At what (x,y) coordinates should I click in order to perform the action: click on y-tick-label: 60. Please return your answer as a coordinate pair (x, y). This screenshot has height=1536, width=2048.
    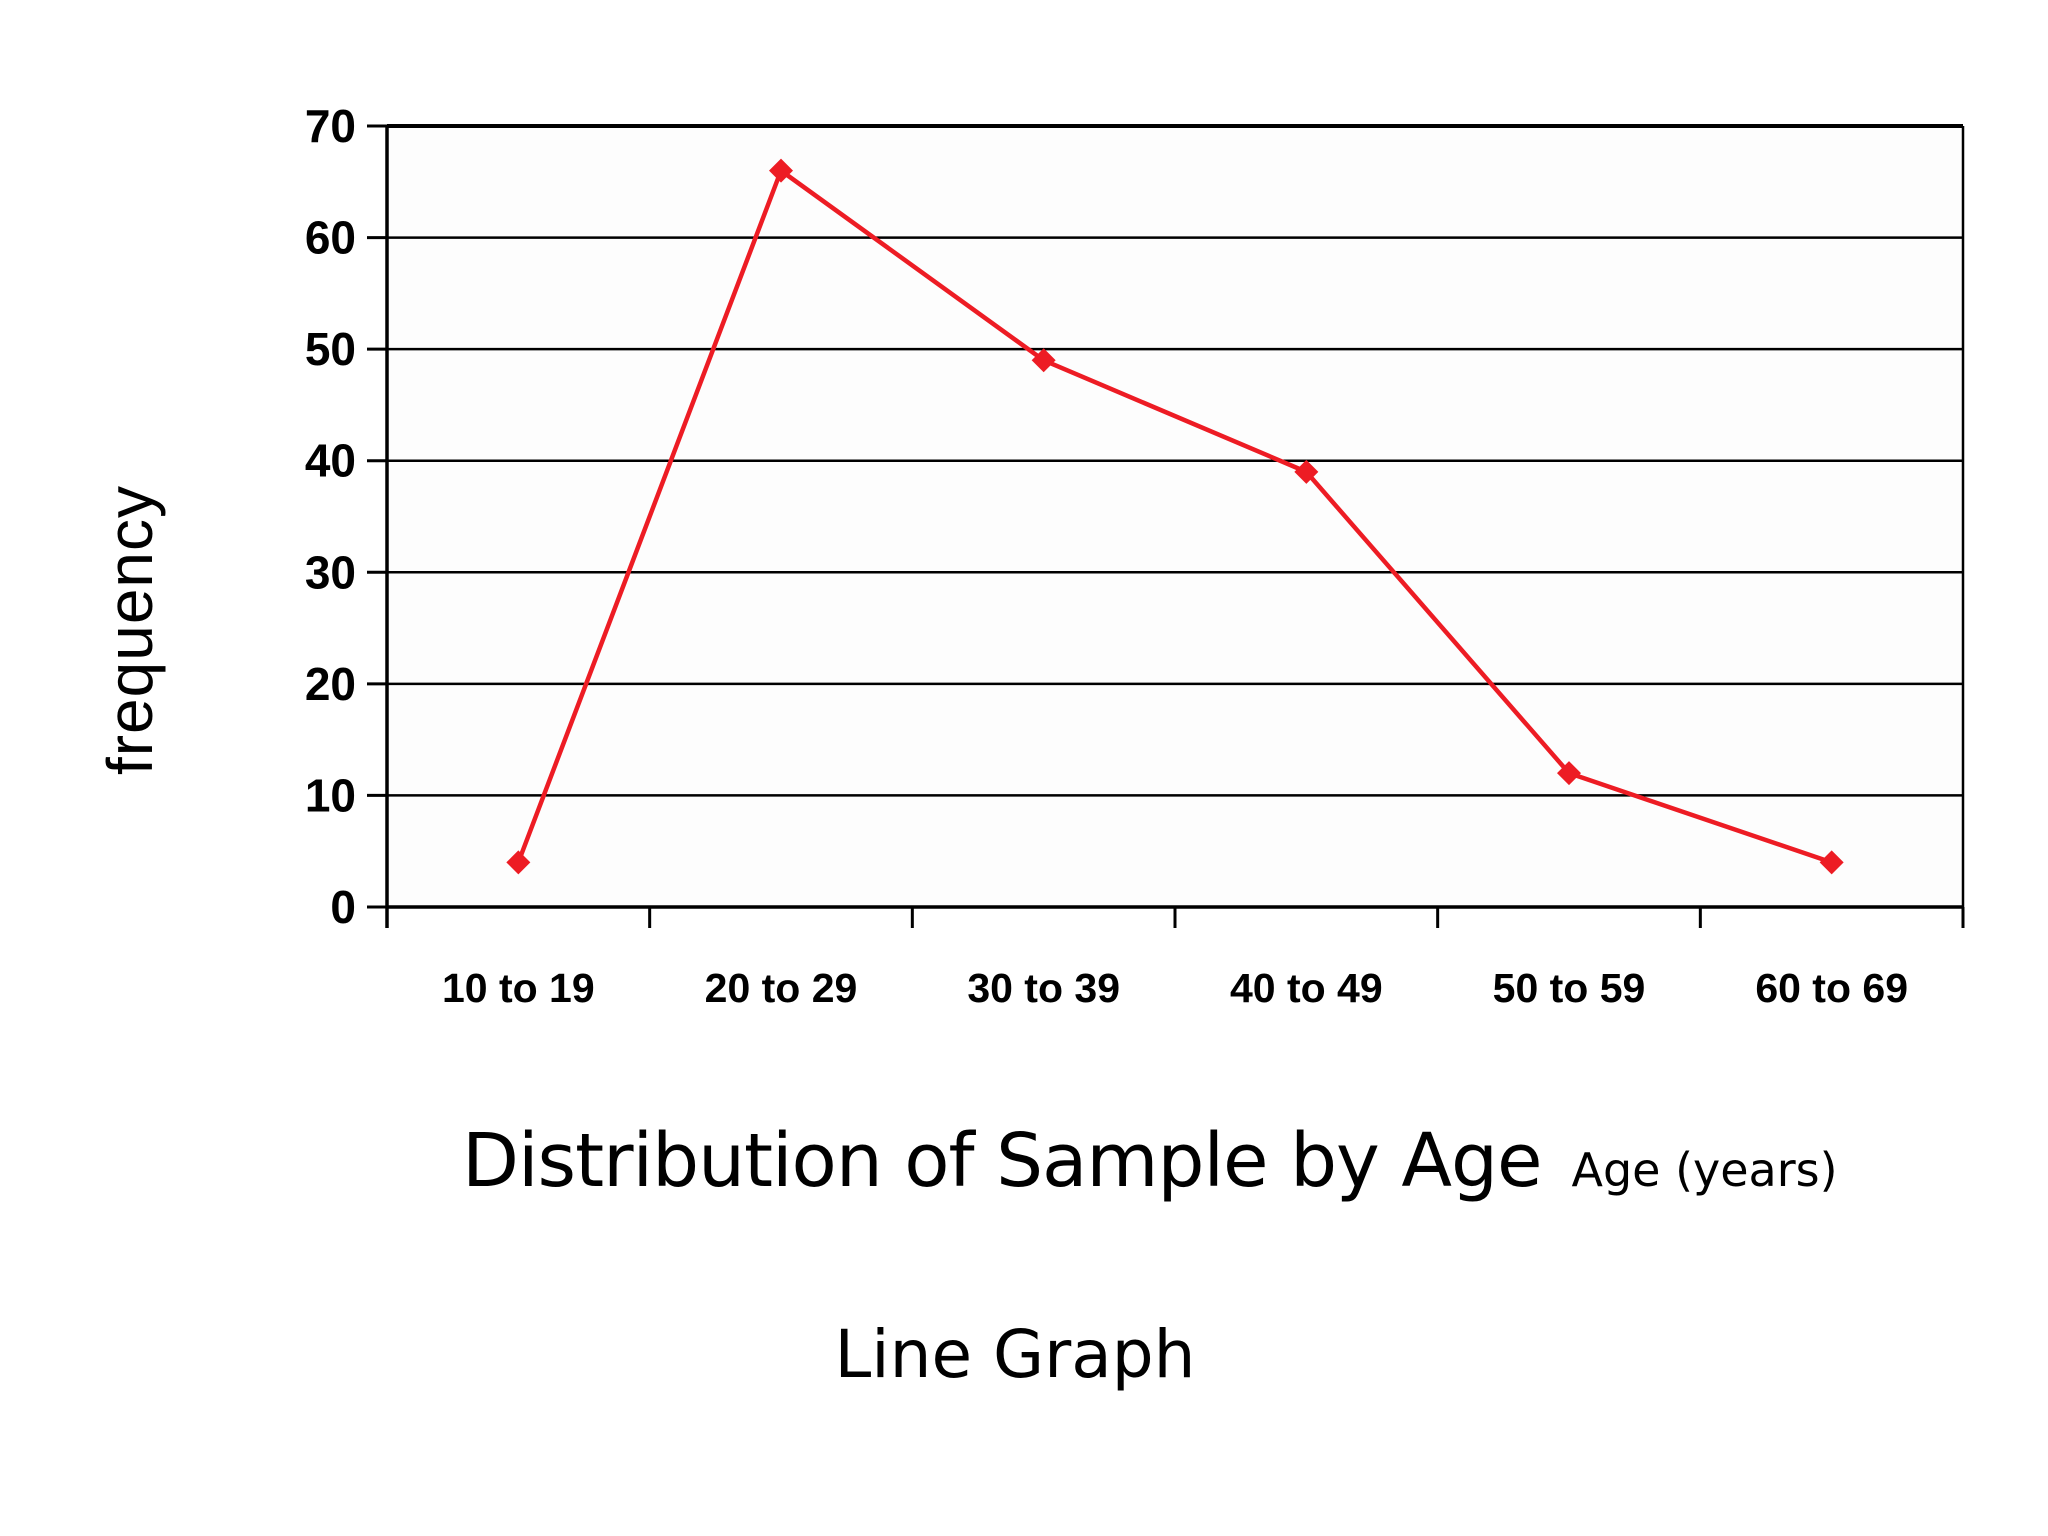
    Looking at the image, I should click on (330, 238).